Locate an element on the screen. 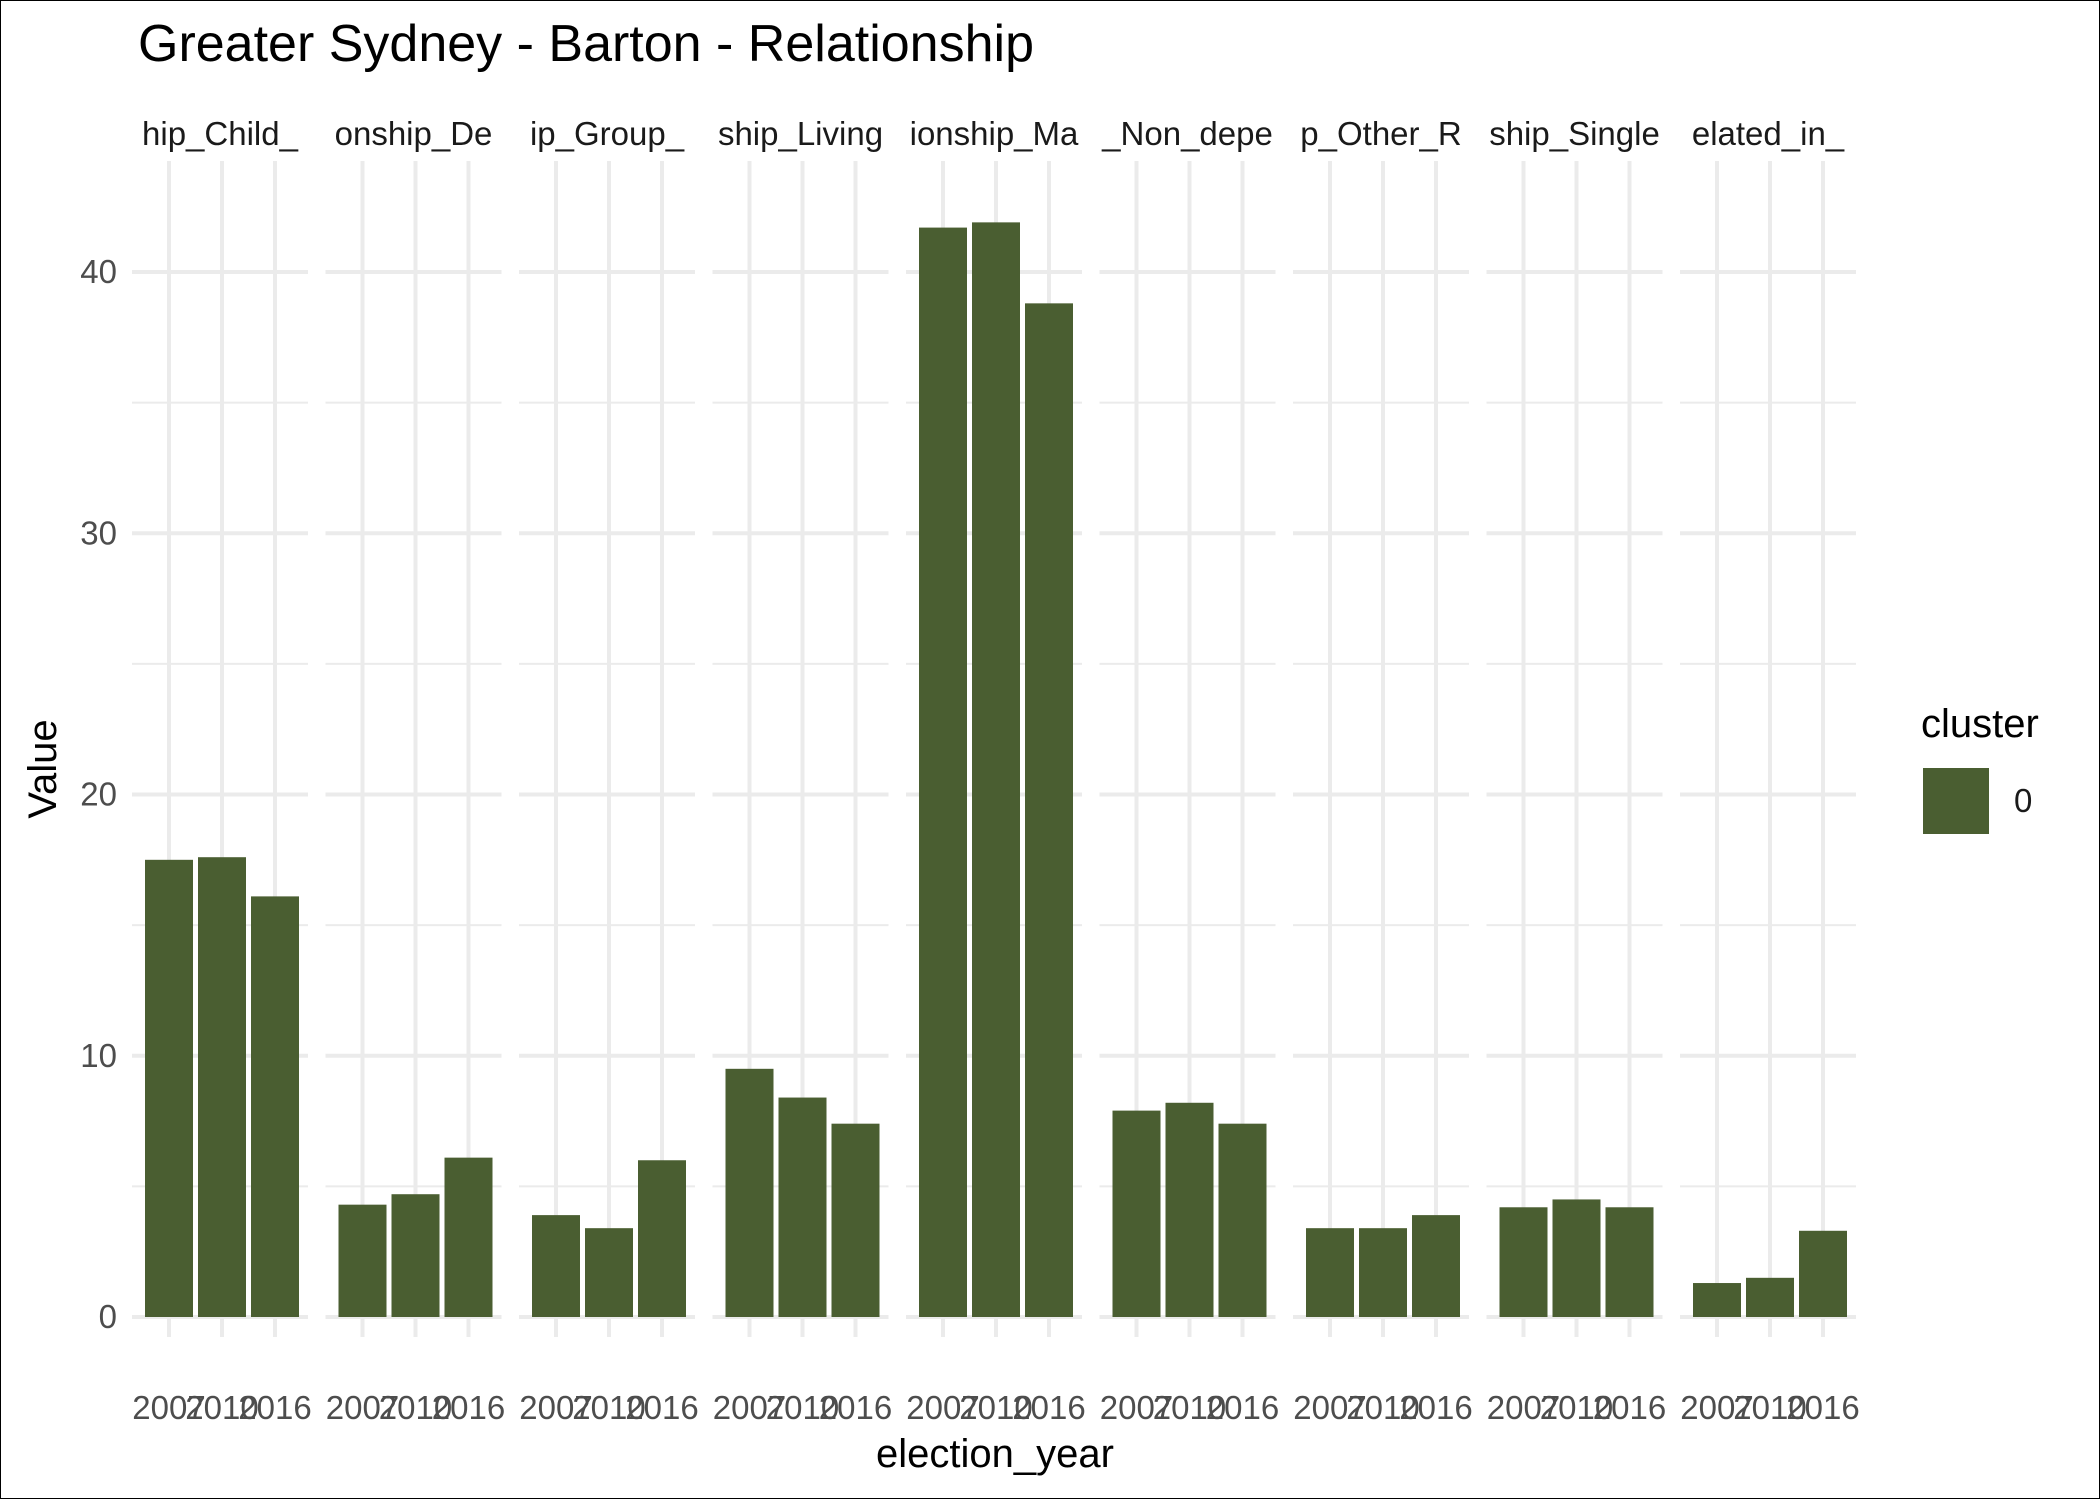 This screenshot has width=2100, height=1500. facet-panel: onship_De is located at coordinates (413, 726).